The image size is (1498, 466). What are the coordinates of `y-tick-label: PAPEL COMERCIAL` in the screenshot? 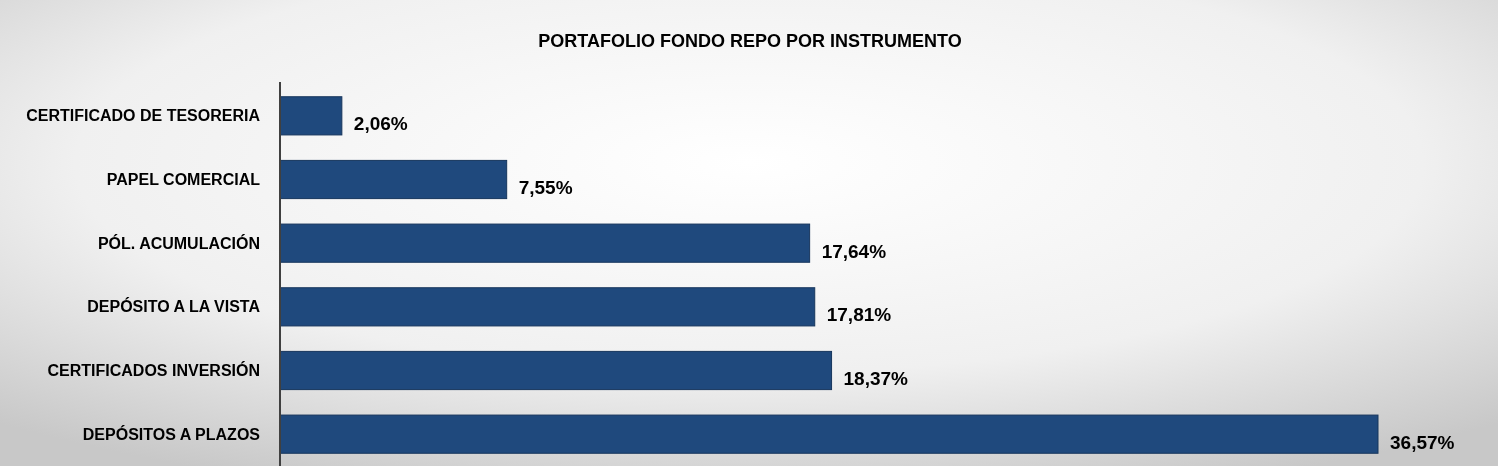 It's located at (183, 180).